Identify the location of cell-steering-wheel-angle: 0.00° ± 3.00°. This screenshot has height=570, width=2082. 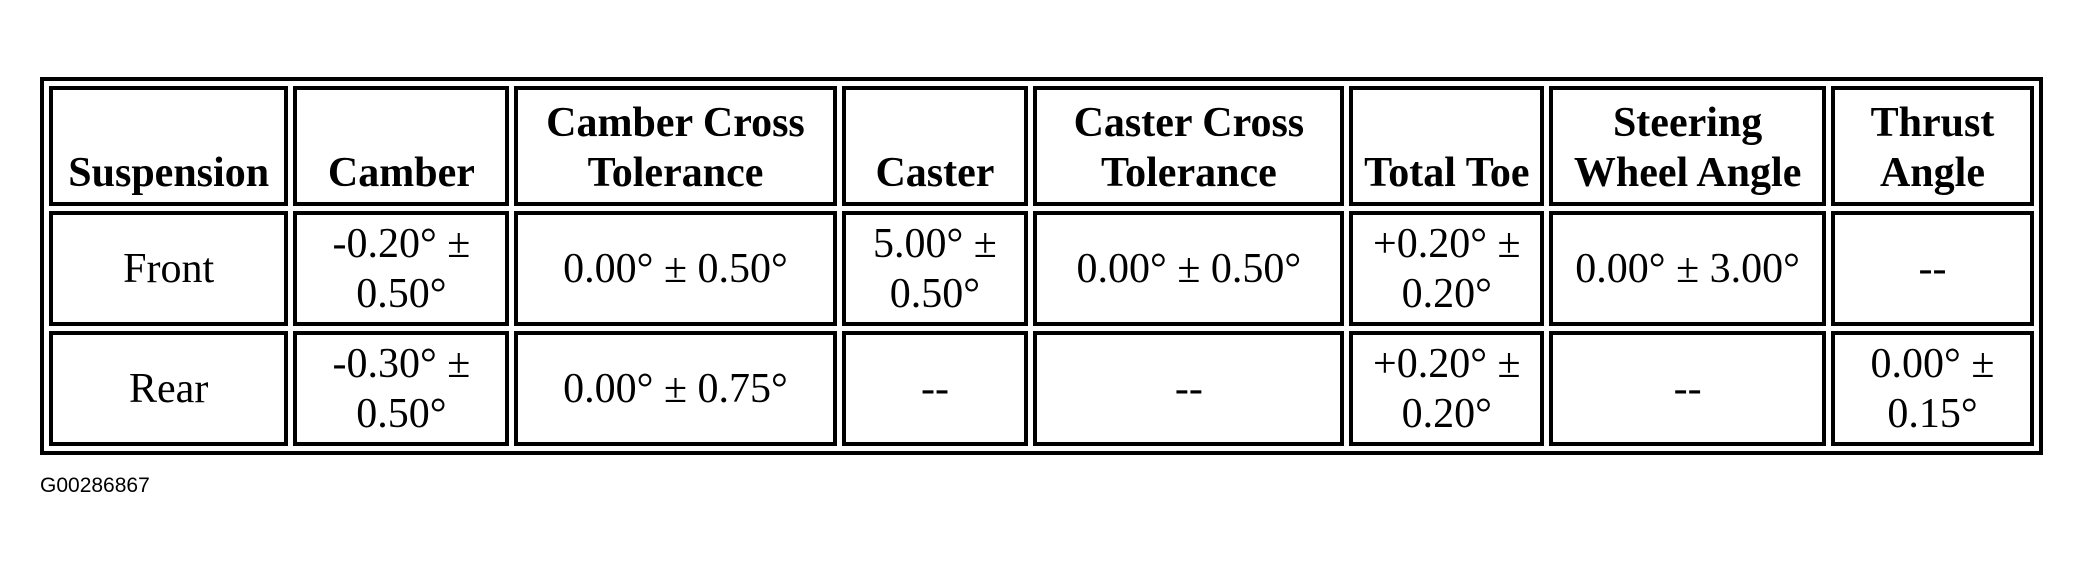
(1687, 268).